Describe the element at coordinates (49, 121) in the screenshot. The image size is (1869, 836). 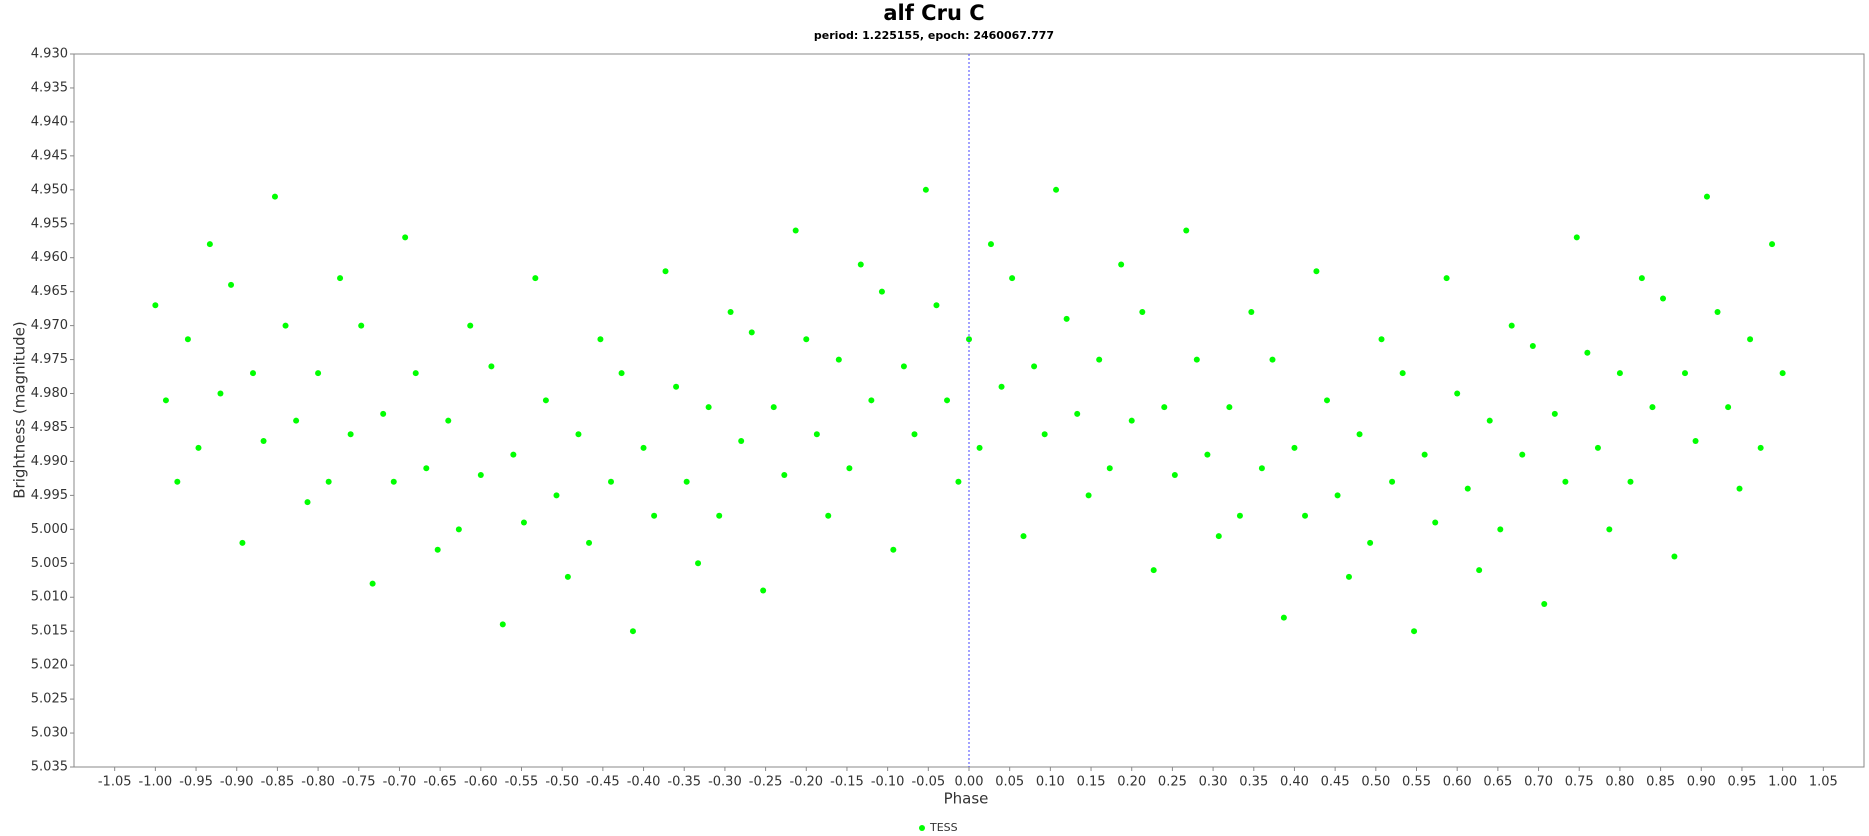
I see `y-tick-label: 4.940` at that location.